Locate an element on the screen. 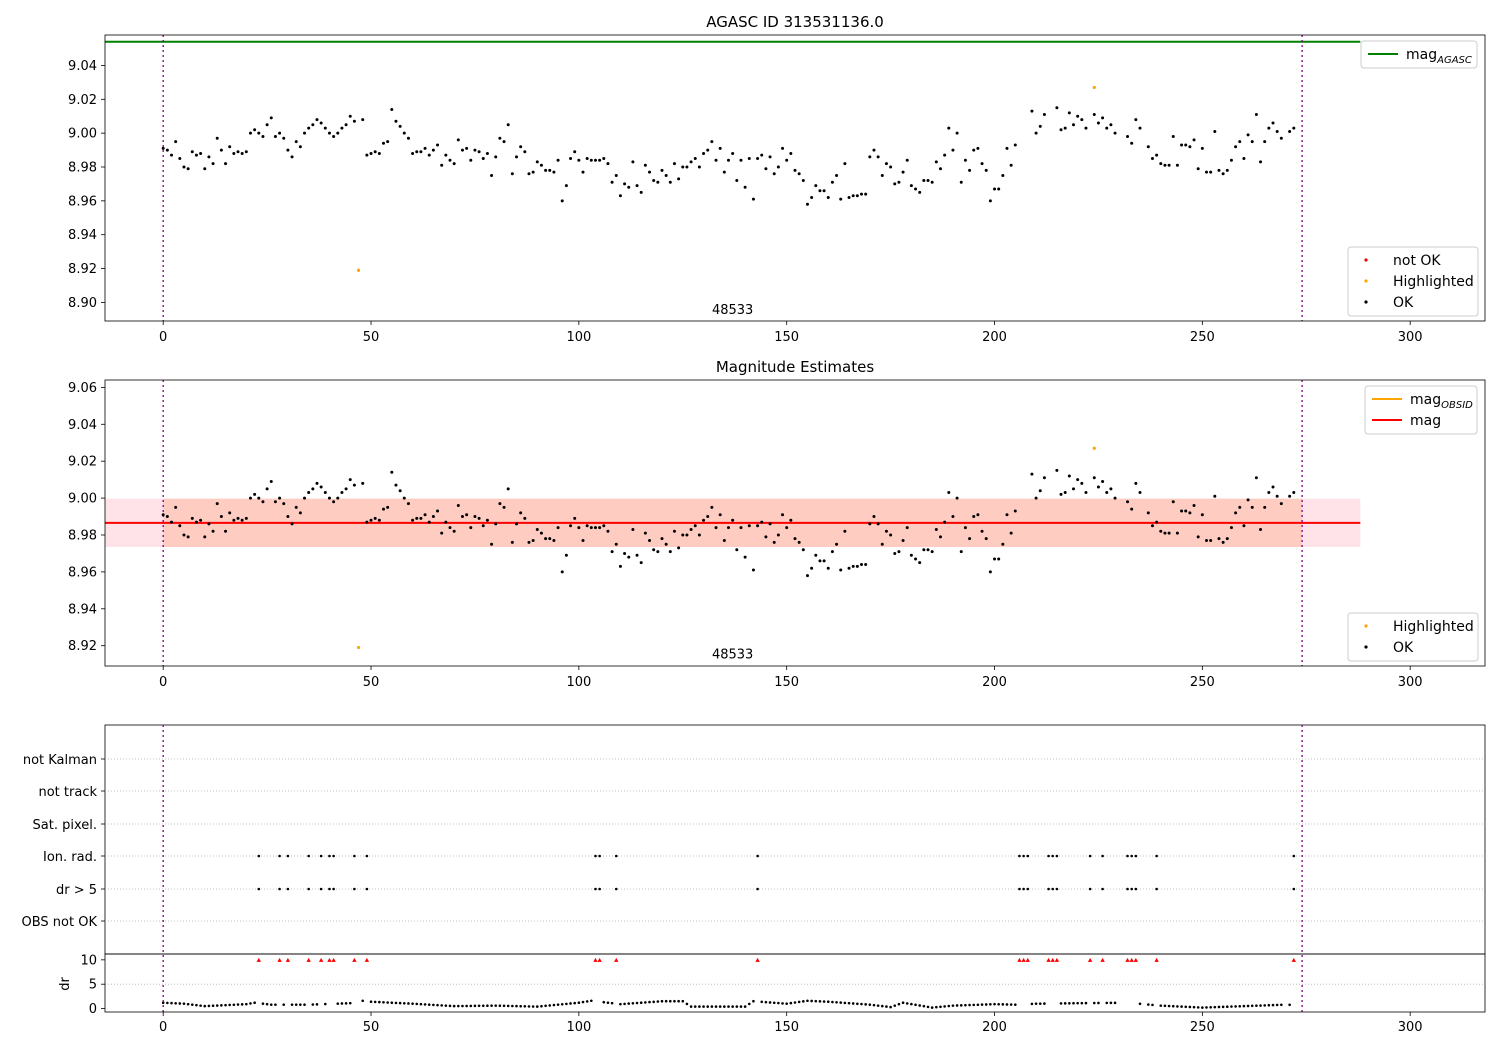  y-tick-label: 9.04 is located at coordinates (82, 66).